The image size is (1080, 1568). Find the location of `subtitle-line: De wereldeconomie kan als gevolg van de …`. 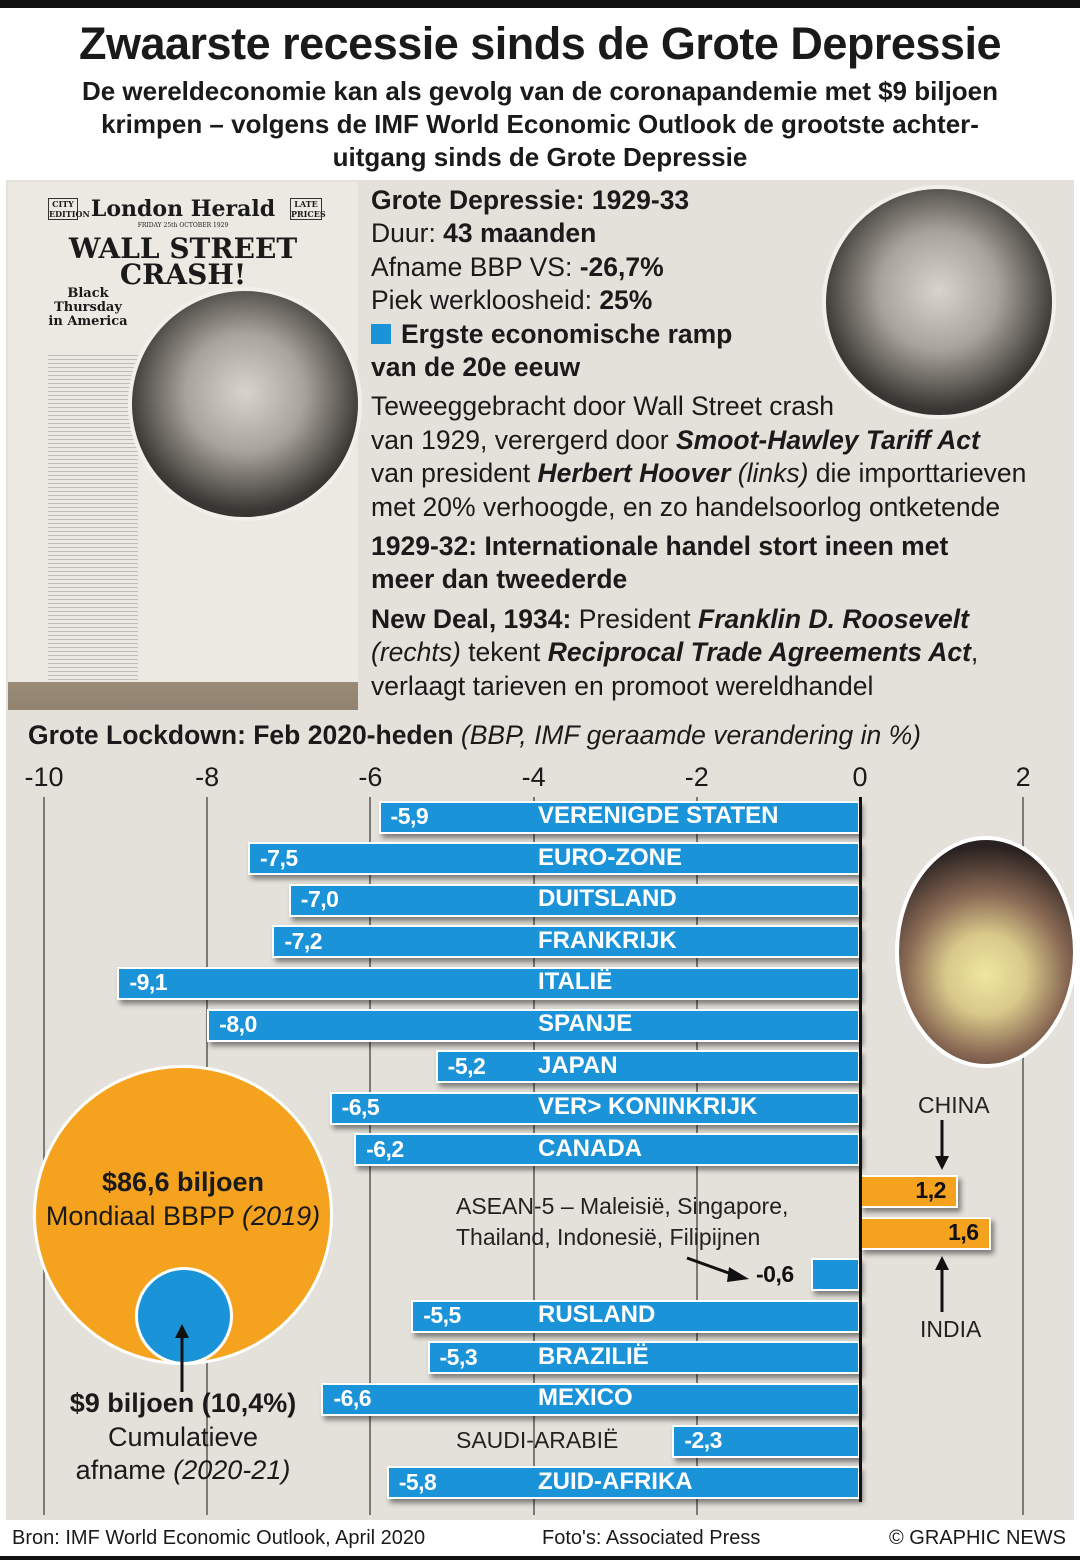

subtitle-line: De wereldeconomie kan als gevolg van de … is located at coordinates (540, 91).